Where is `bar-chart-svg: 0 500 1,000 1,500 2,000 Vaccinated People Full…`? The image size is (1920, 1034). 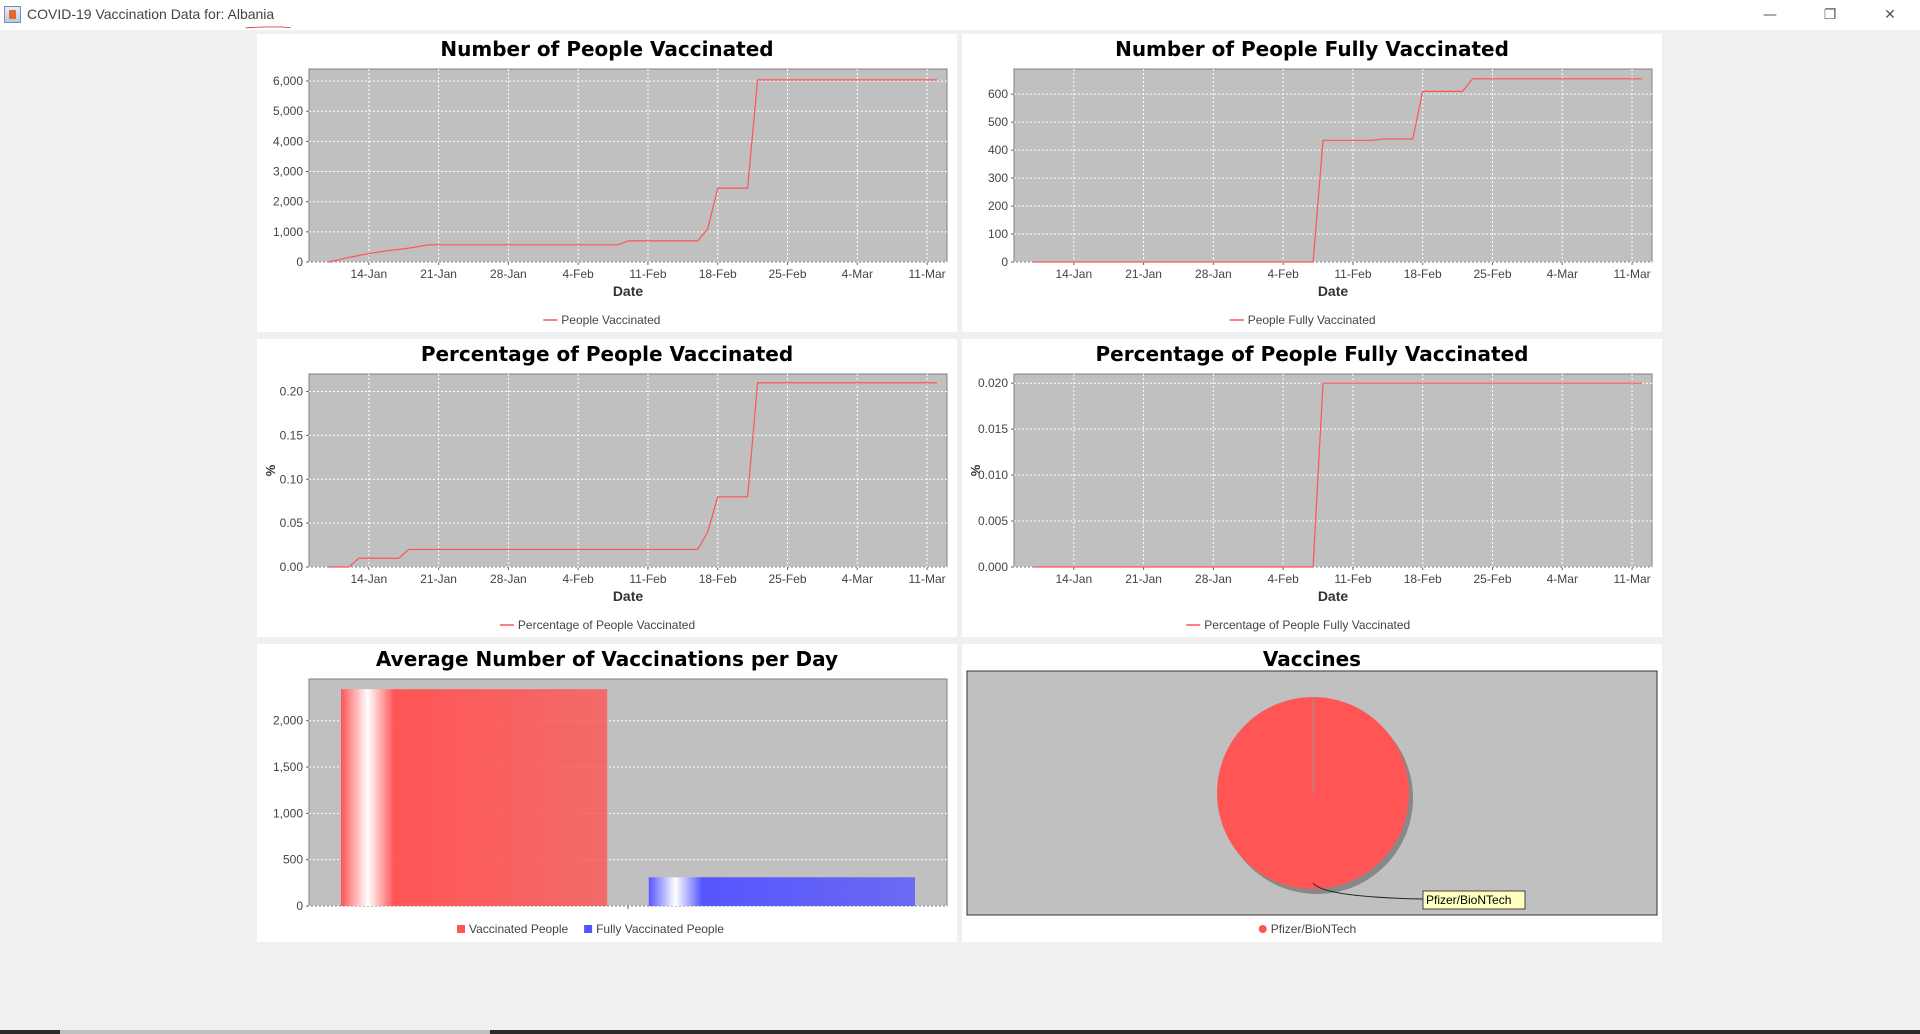
bar-chart-svg: 0 500 1,000 1,500 2,000 Vaccinated People Full… is located at coordinates (610, 807).